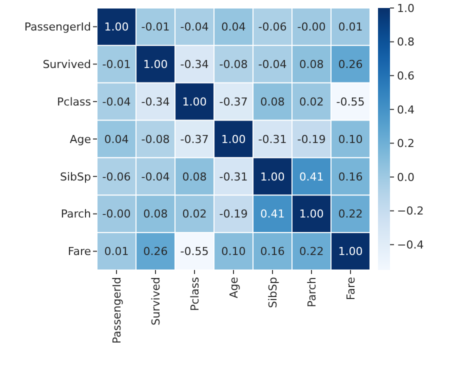  What do you see at coordinates (405, 42) in the screenshot?
I see `color-bar-label: 0.8` at bounding box center [405, 42].